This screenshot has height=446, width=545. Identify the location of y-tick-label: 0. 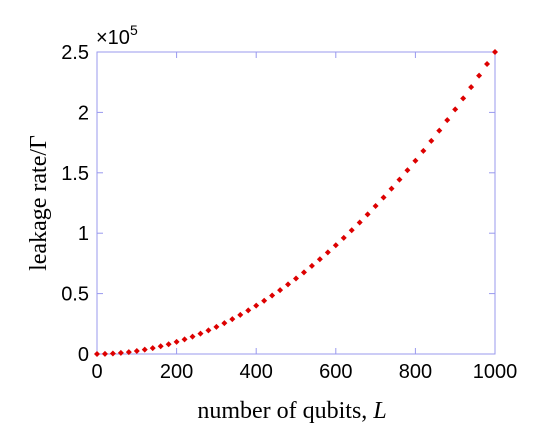
(83, 355).